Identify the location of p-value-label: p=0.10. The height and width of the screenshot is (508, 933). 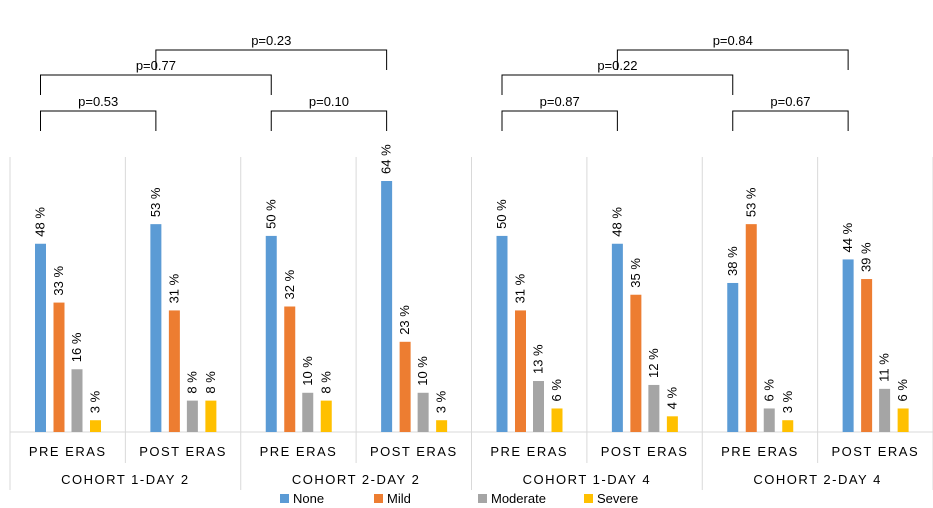
(329, 101).